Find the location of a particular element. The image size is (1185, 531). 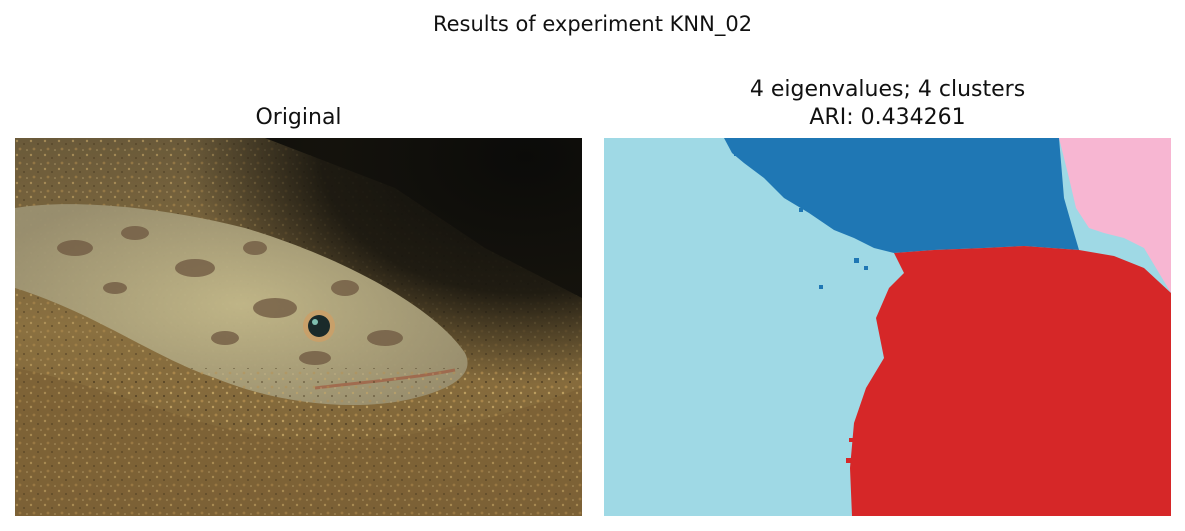

original-panel-title: Original is located at coordinates (298, 118).